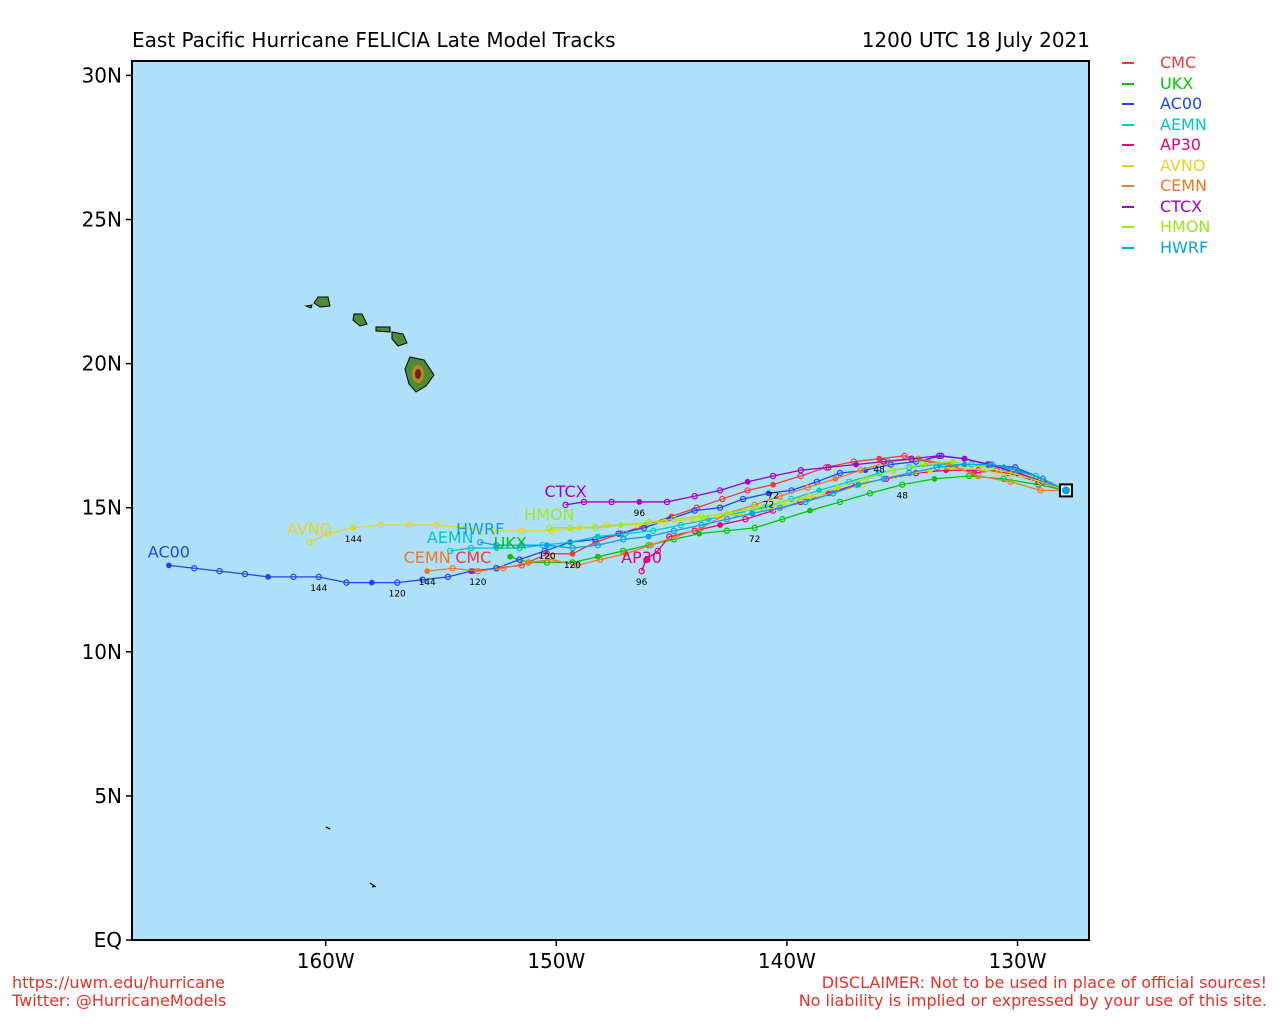  What do you see at coordinates (1166, 84) in the screenshot?
I see `legend-item-ukx: UKX` at bounding box center [1166, 84].